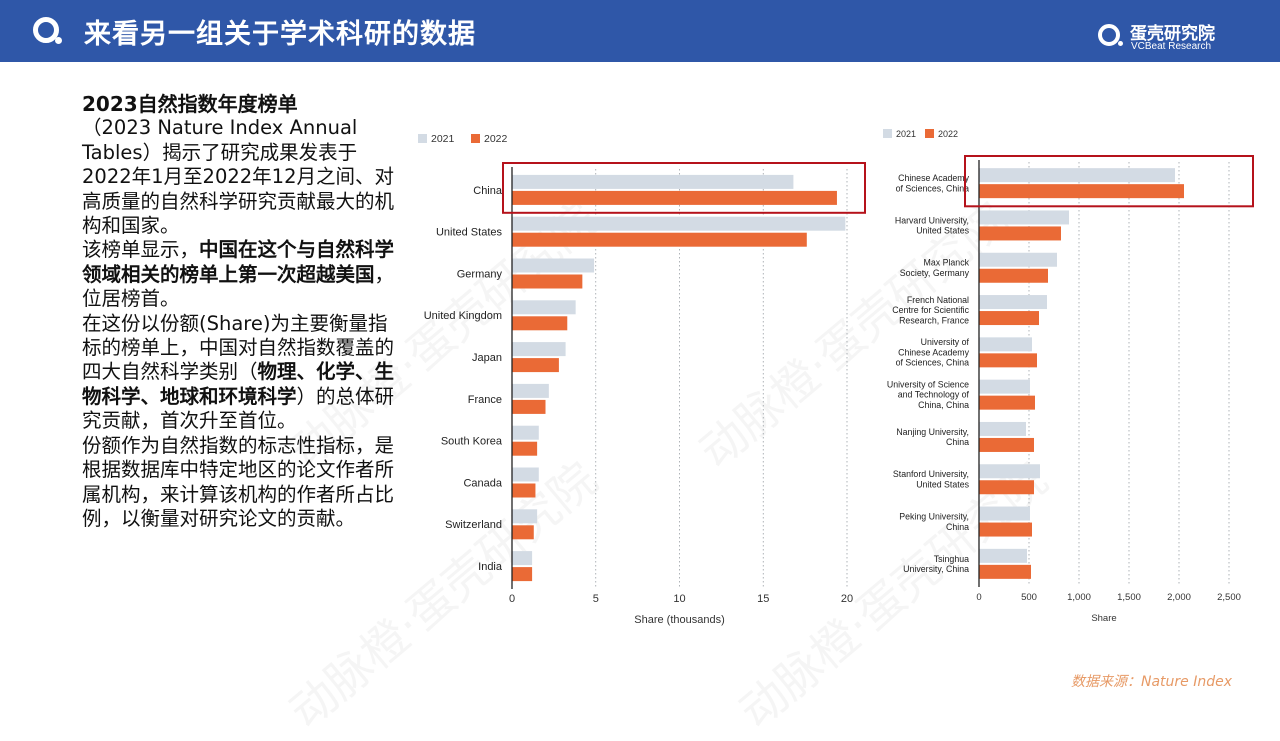 This screenshot has width=1280, height=741. What do you see at coordinates (935, 268) in the screenshot?
I see `category-label: Max Planck Society, Germany` at bounding box center [935, 268].